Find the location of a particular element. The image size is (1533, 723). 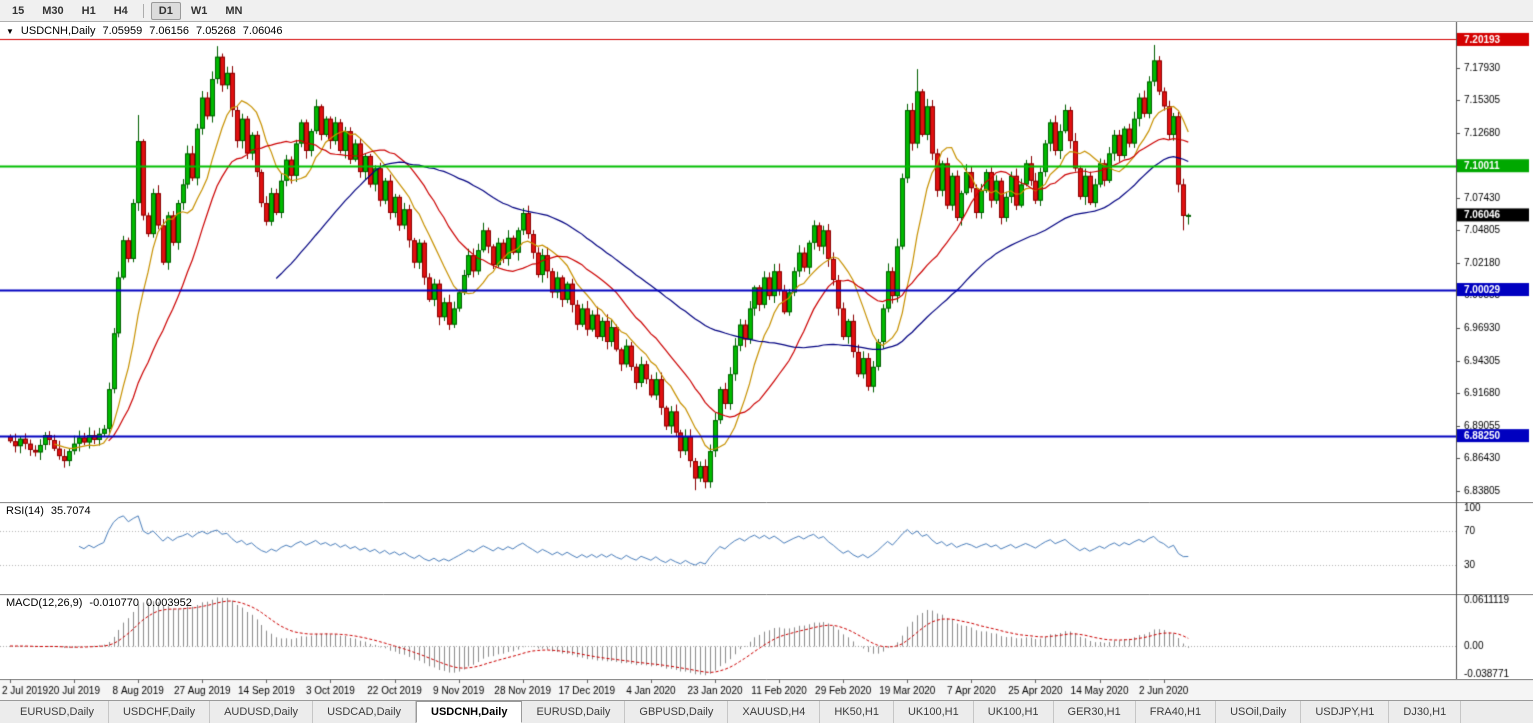

chart-tab-ger30-h1: GER30,H1 is located at coordinates (1095, 712).